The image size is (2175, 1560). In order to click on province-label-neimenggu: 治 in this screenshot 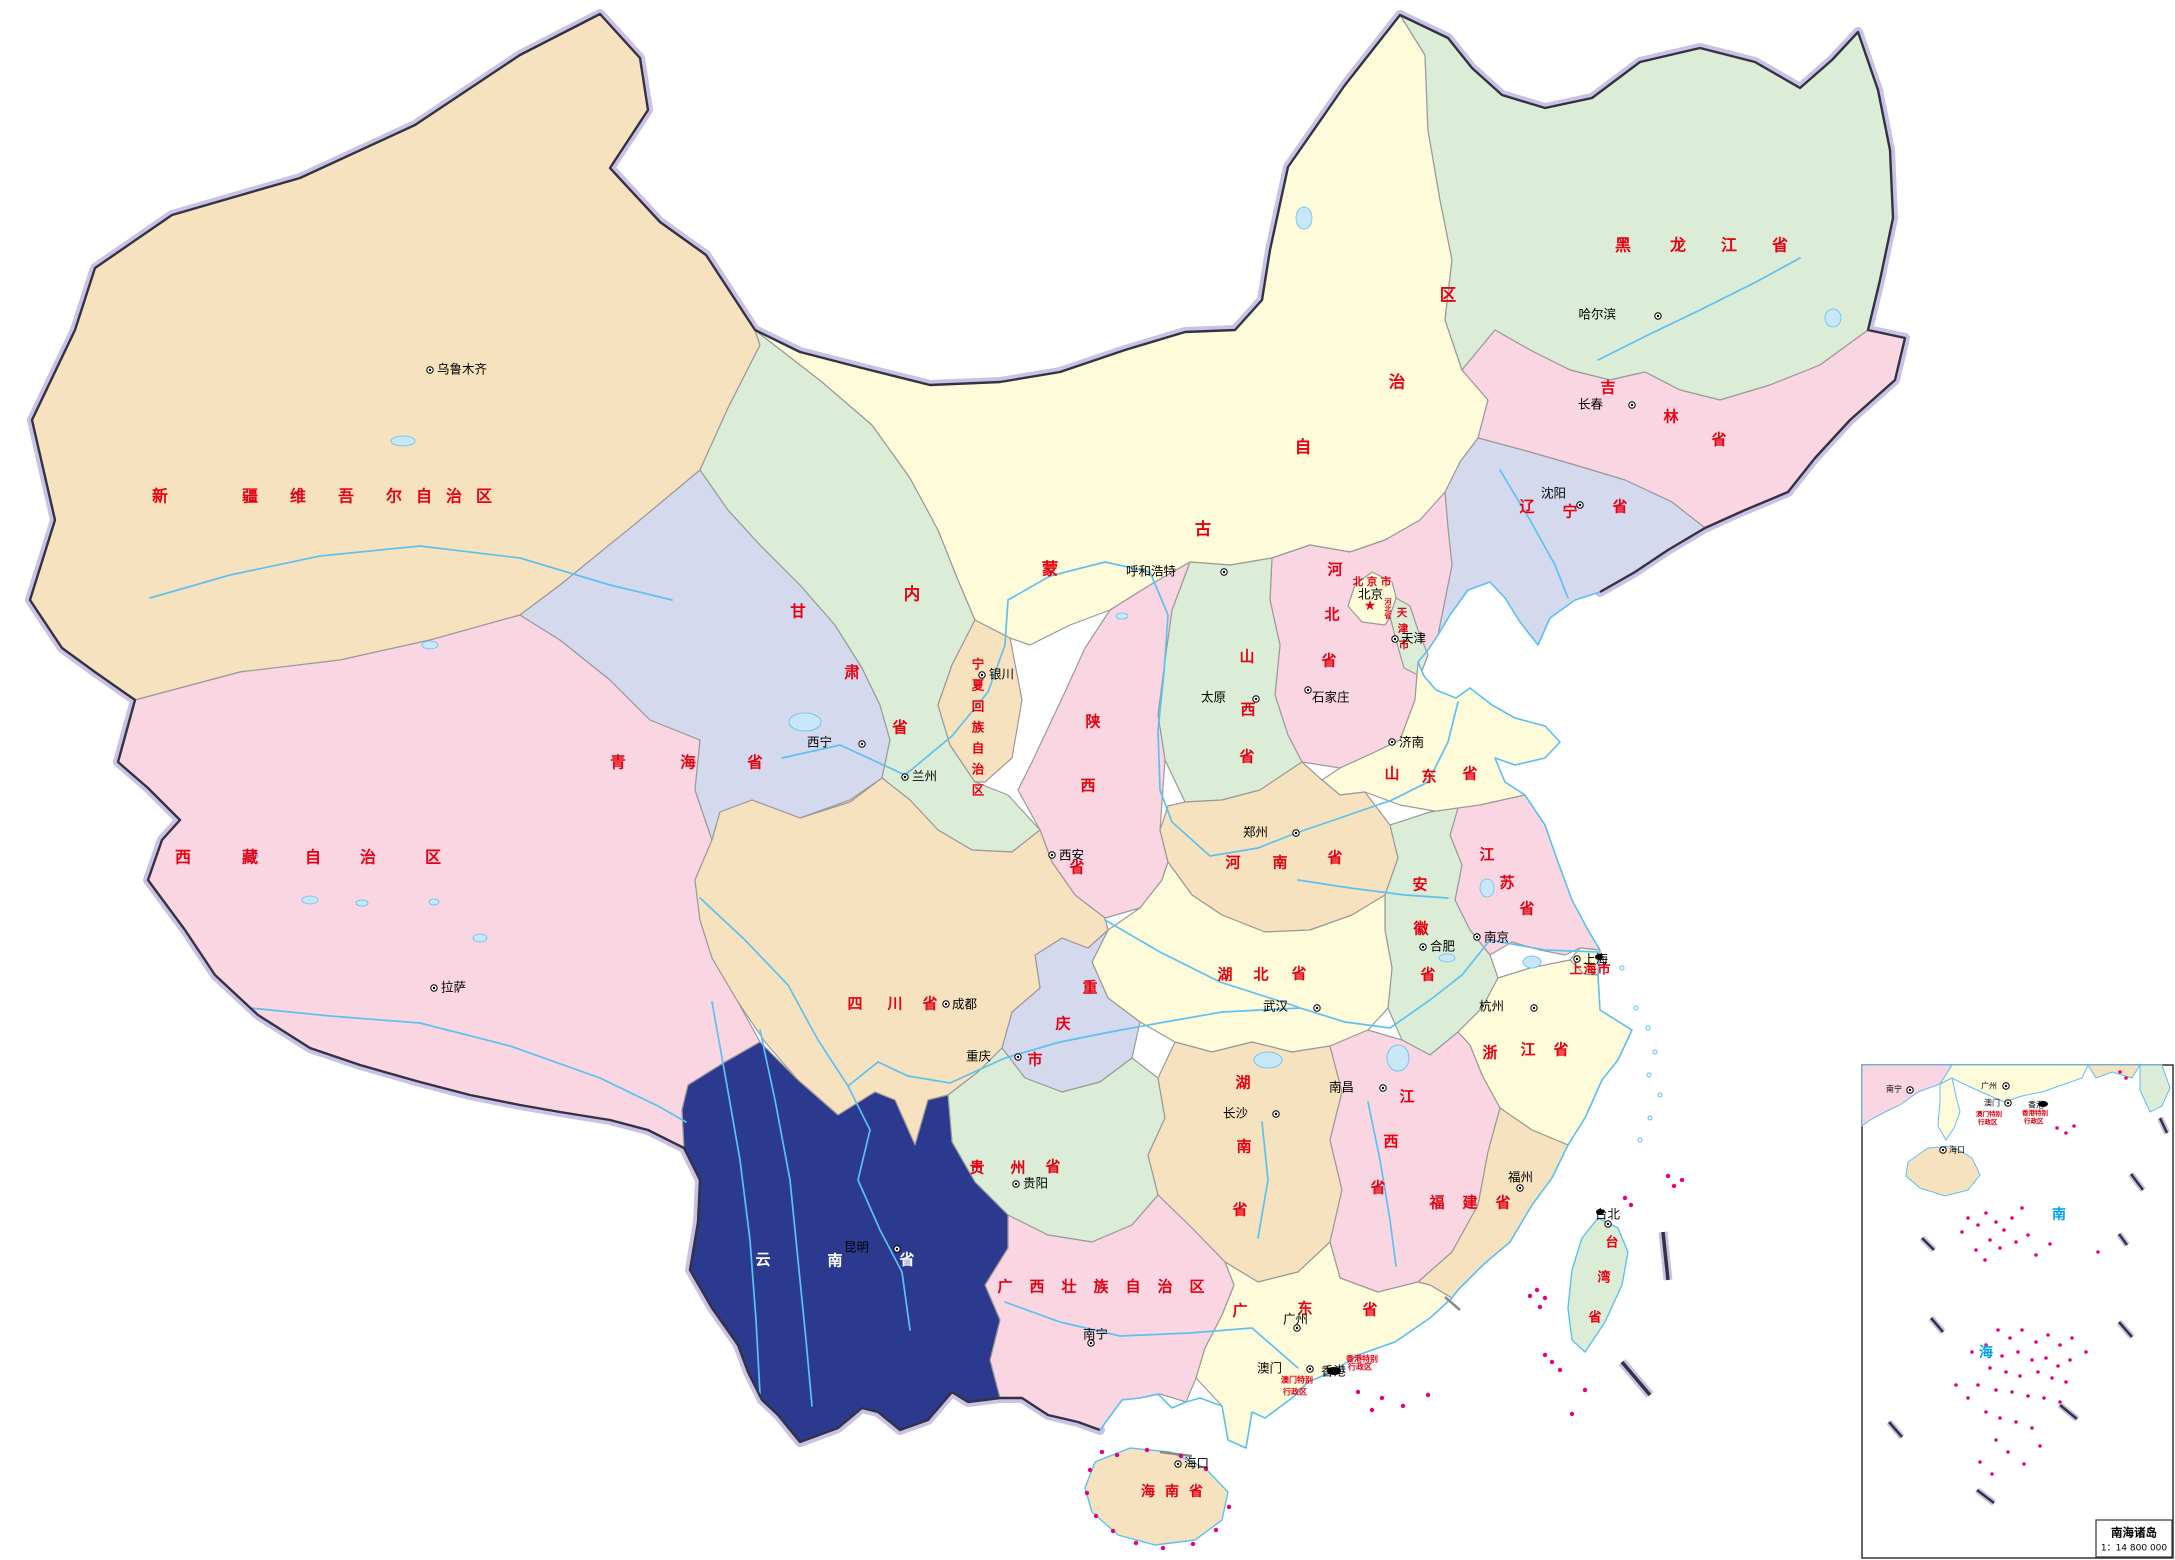, I will do `click(1397, 382)`.